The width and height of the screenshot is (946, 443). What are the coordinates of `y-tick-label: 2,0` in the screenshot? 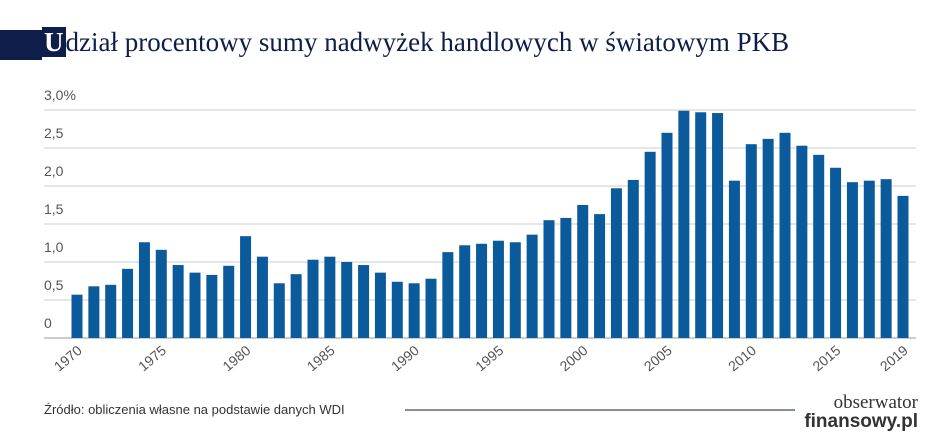 It's located at (54, 171).